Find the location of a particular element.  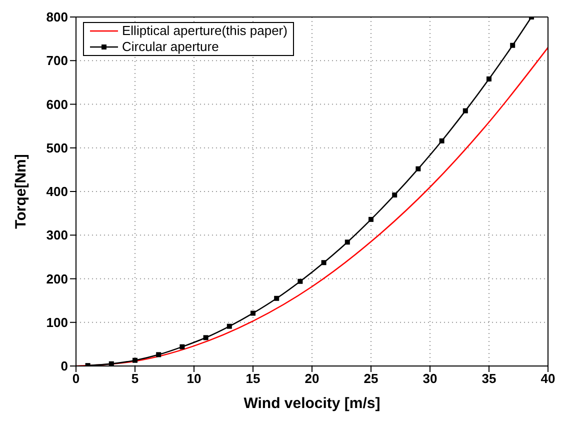

y-tick-label: 800 is located at coordinates (57, 17).